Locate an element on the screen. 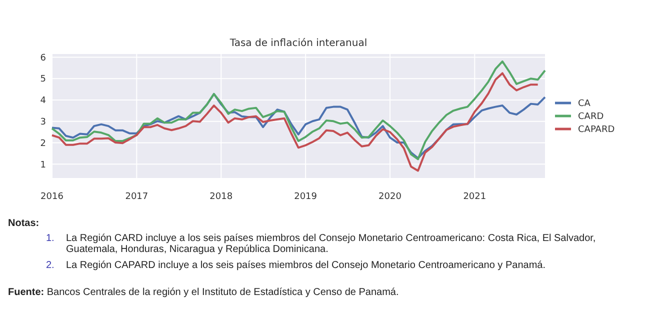 Image resolution: width=670 pixels, height=334 pixels. y-tick-label: 2 is located at coordinates (43, 143).